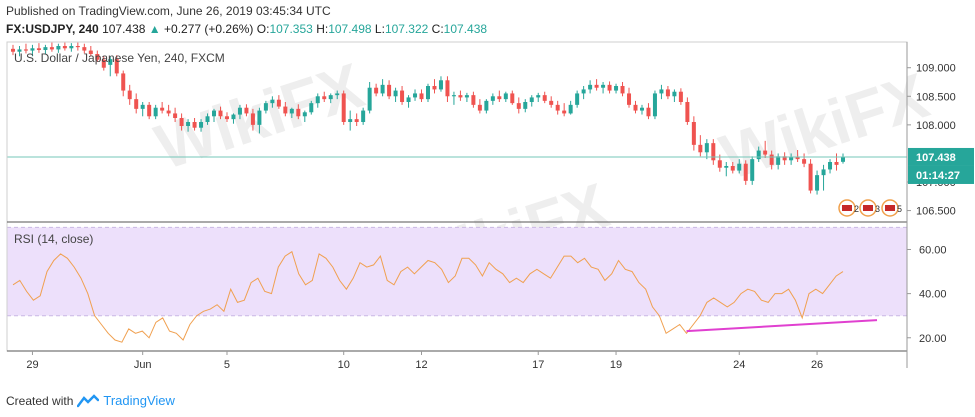 The height and width of the screenshot is (417, 975). What do you see at coordinates (344, 365) in the screenshot?
I see `time-tick-label: 10` at bounding box center [344, 365].